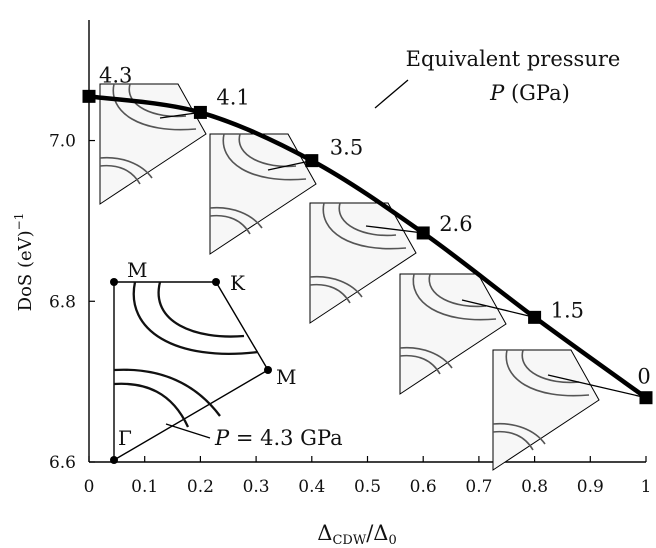 The height and width of the screenshot is (548, 656). I want to click on large-inset: M K M Γ P = 4.3 GPa, so click(226, 361).